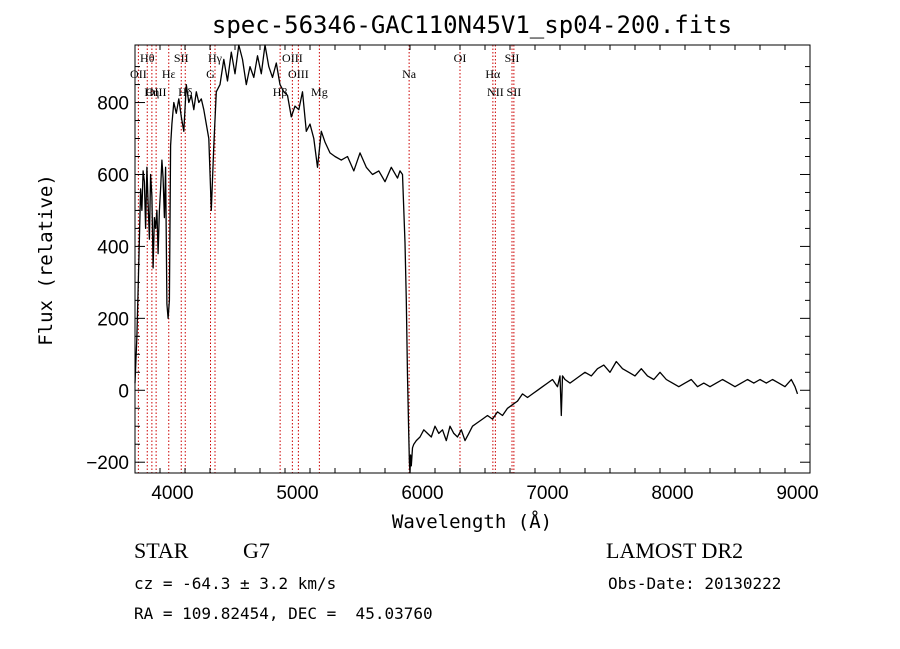 The image size is (900, 649). What do you see at coordinates (256, 550) in the screenshot?
I see `object-subclass: G7` at bounding box center [256, 550].